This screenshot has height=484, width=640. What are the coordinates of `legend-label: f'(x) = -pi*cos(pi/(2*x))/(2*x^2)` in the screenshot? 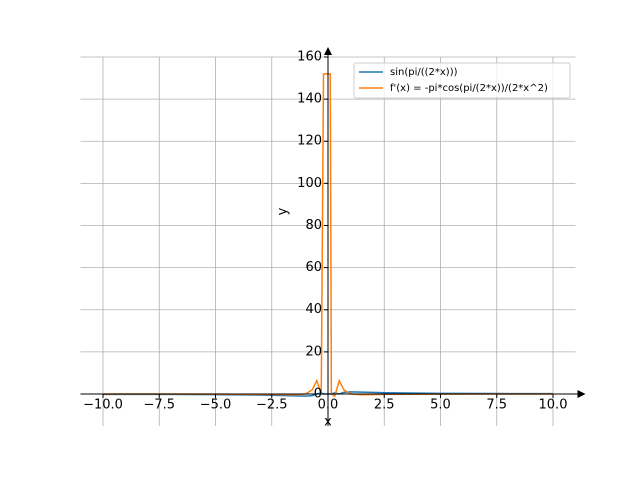 It's located at (469, 88).